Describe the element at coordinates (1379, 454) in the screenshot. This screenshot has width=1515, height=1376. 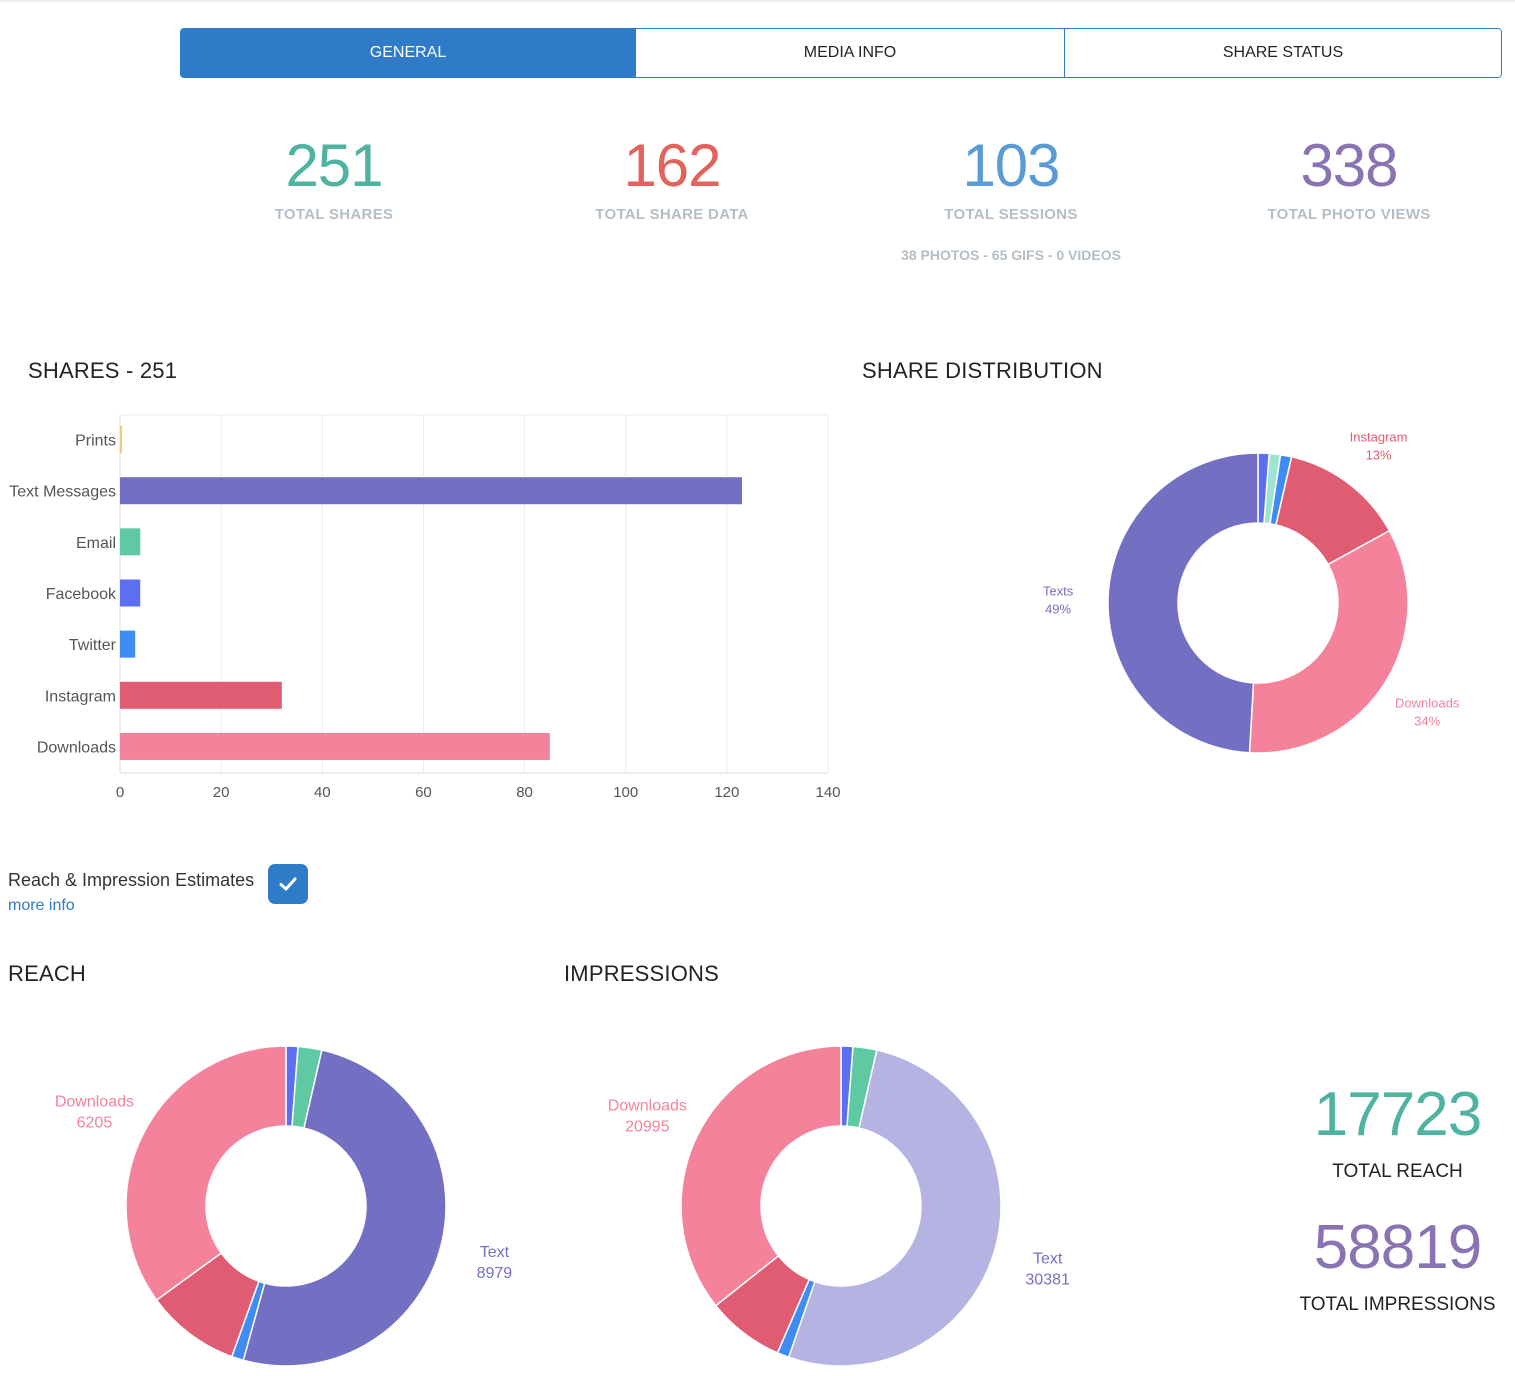
I see `slice-value: 13%` at that location.